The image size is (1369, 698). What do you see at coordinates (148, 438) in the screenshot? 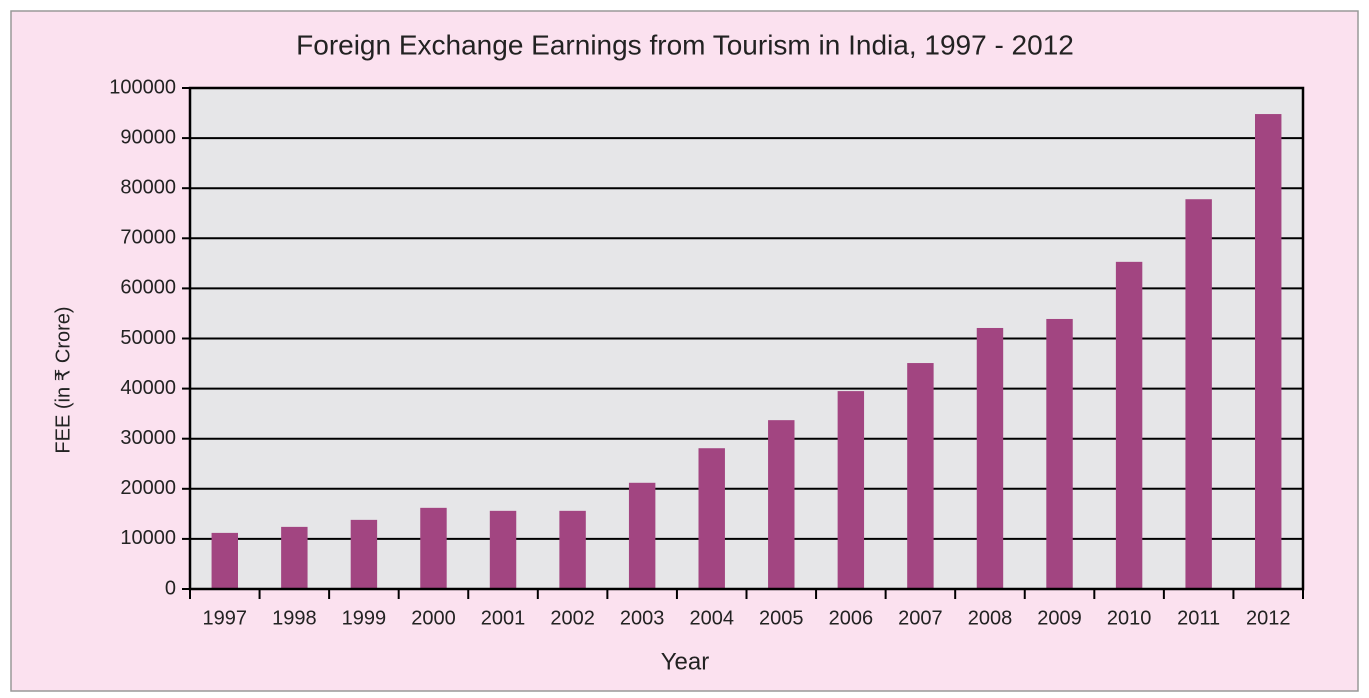
I see `y-tick-label: 30000` at bounding box center [148, 438].